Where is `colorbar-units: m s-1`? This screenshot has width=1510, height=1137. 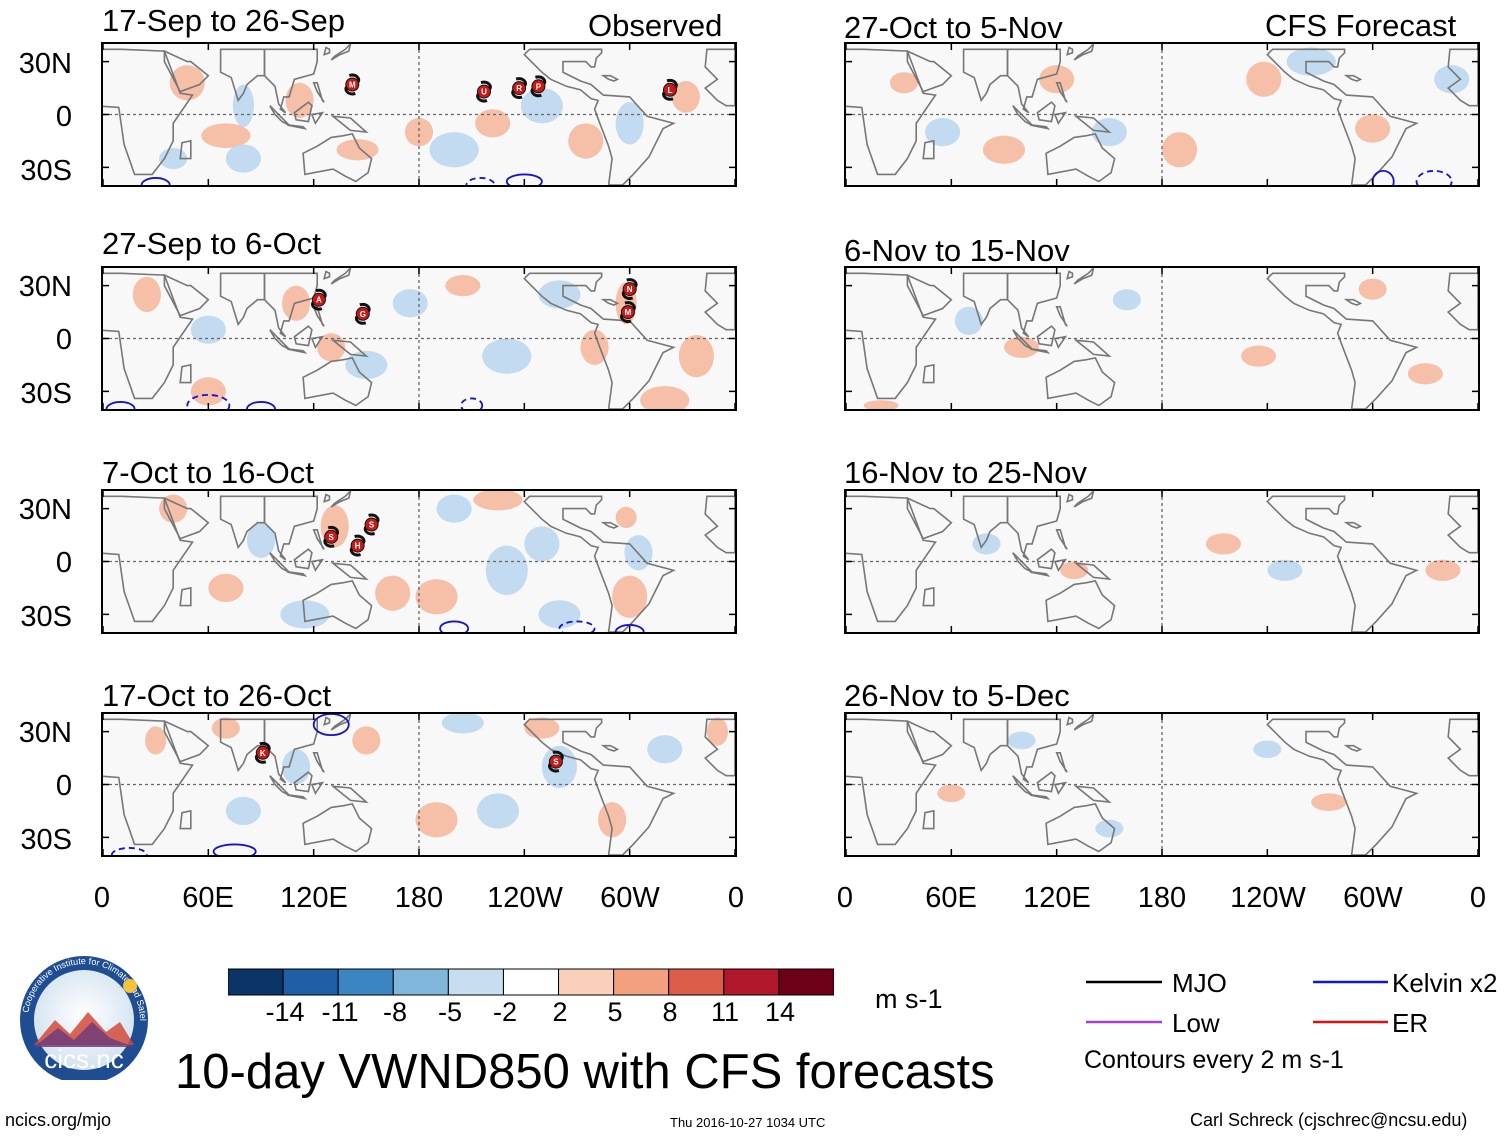
colorbar-units: m s-1 is located at coordinates (909, 999).